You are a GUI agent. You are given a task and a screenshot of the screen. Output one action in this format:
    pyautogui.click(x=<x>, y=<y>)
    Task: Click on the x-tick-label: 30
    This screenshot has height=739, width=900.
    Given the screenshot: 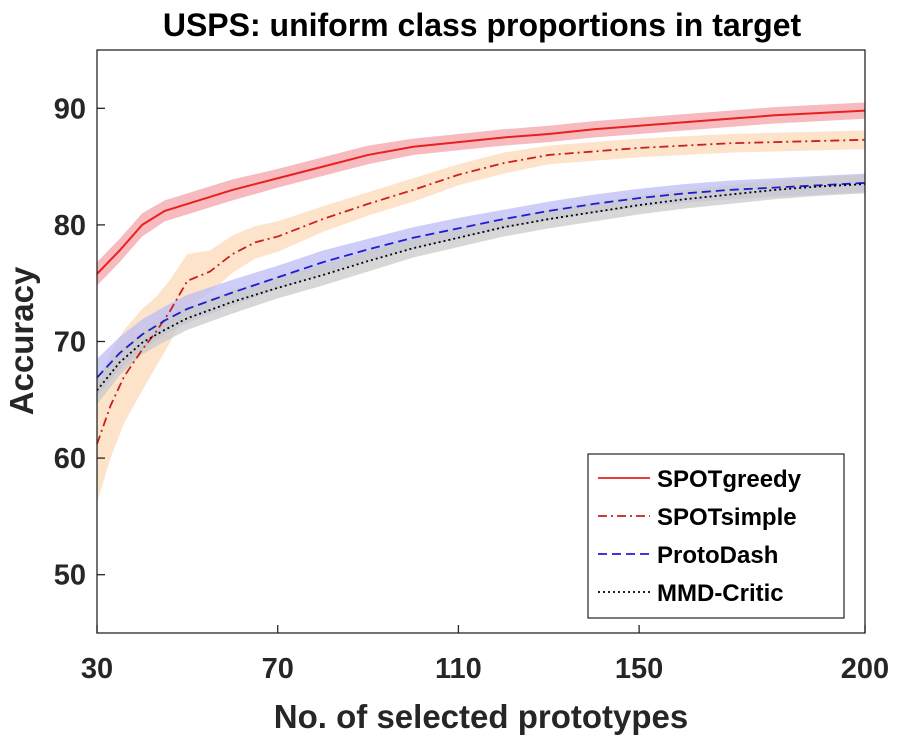 What is the action you would take?
    pyautogui.click(x=97, y=669)
    